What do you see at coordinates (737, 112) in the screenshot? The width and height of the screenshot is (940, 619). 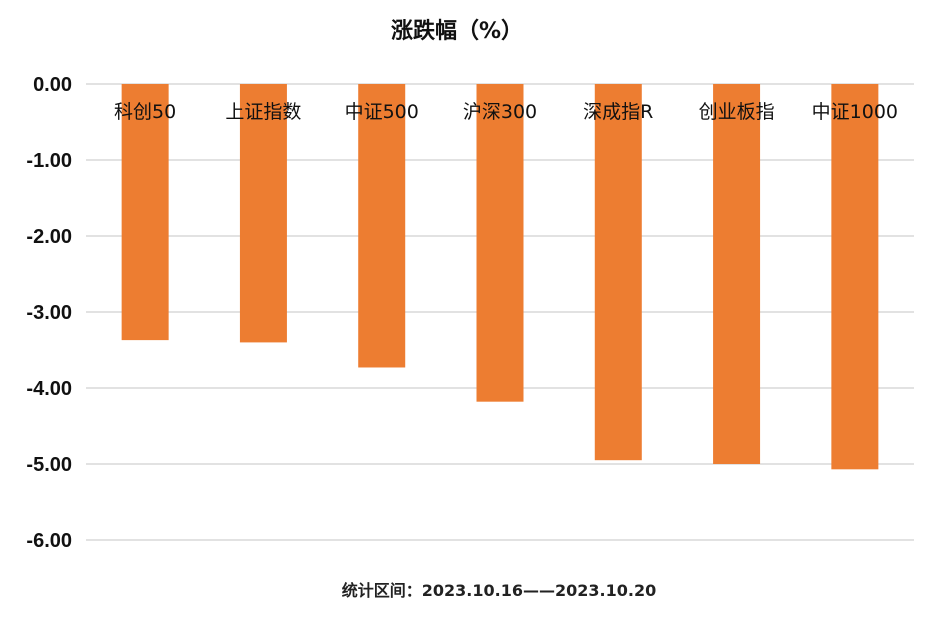 I see `category-label: 创业板指` at bounding box center [737, 112].